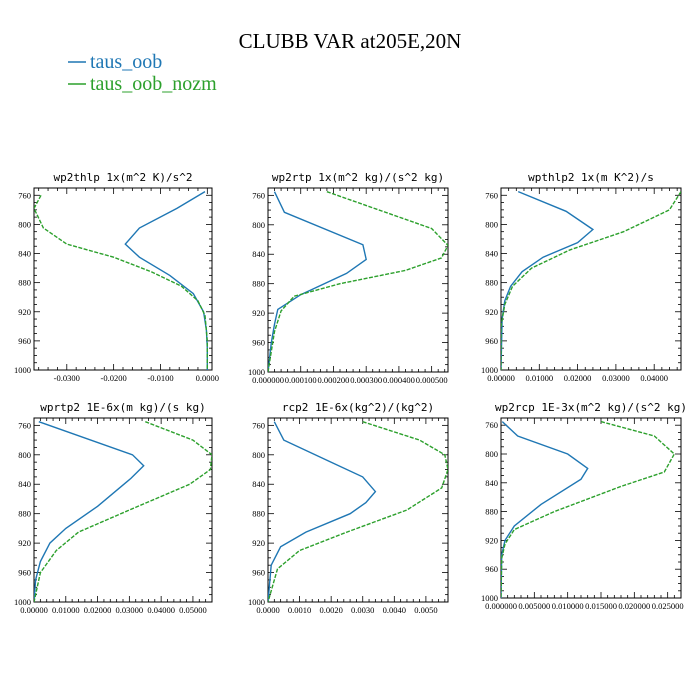 The width and height of the screenshot is (700, 700). What do you see at coordinates (123, 407) in the screenshot?
I see `panel-title: wprtp2 1E-6x(m kg)/(s kg)` at bounding box center [123, 407].